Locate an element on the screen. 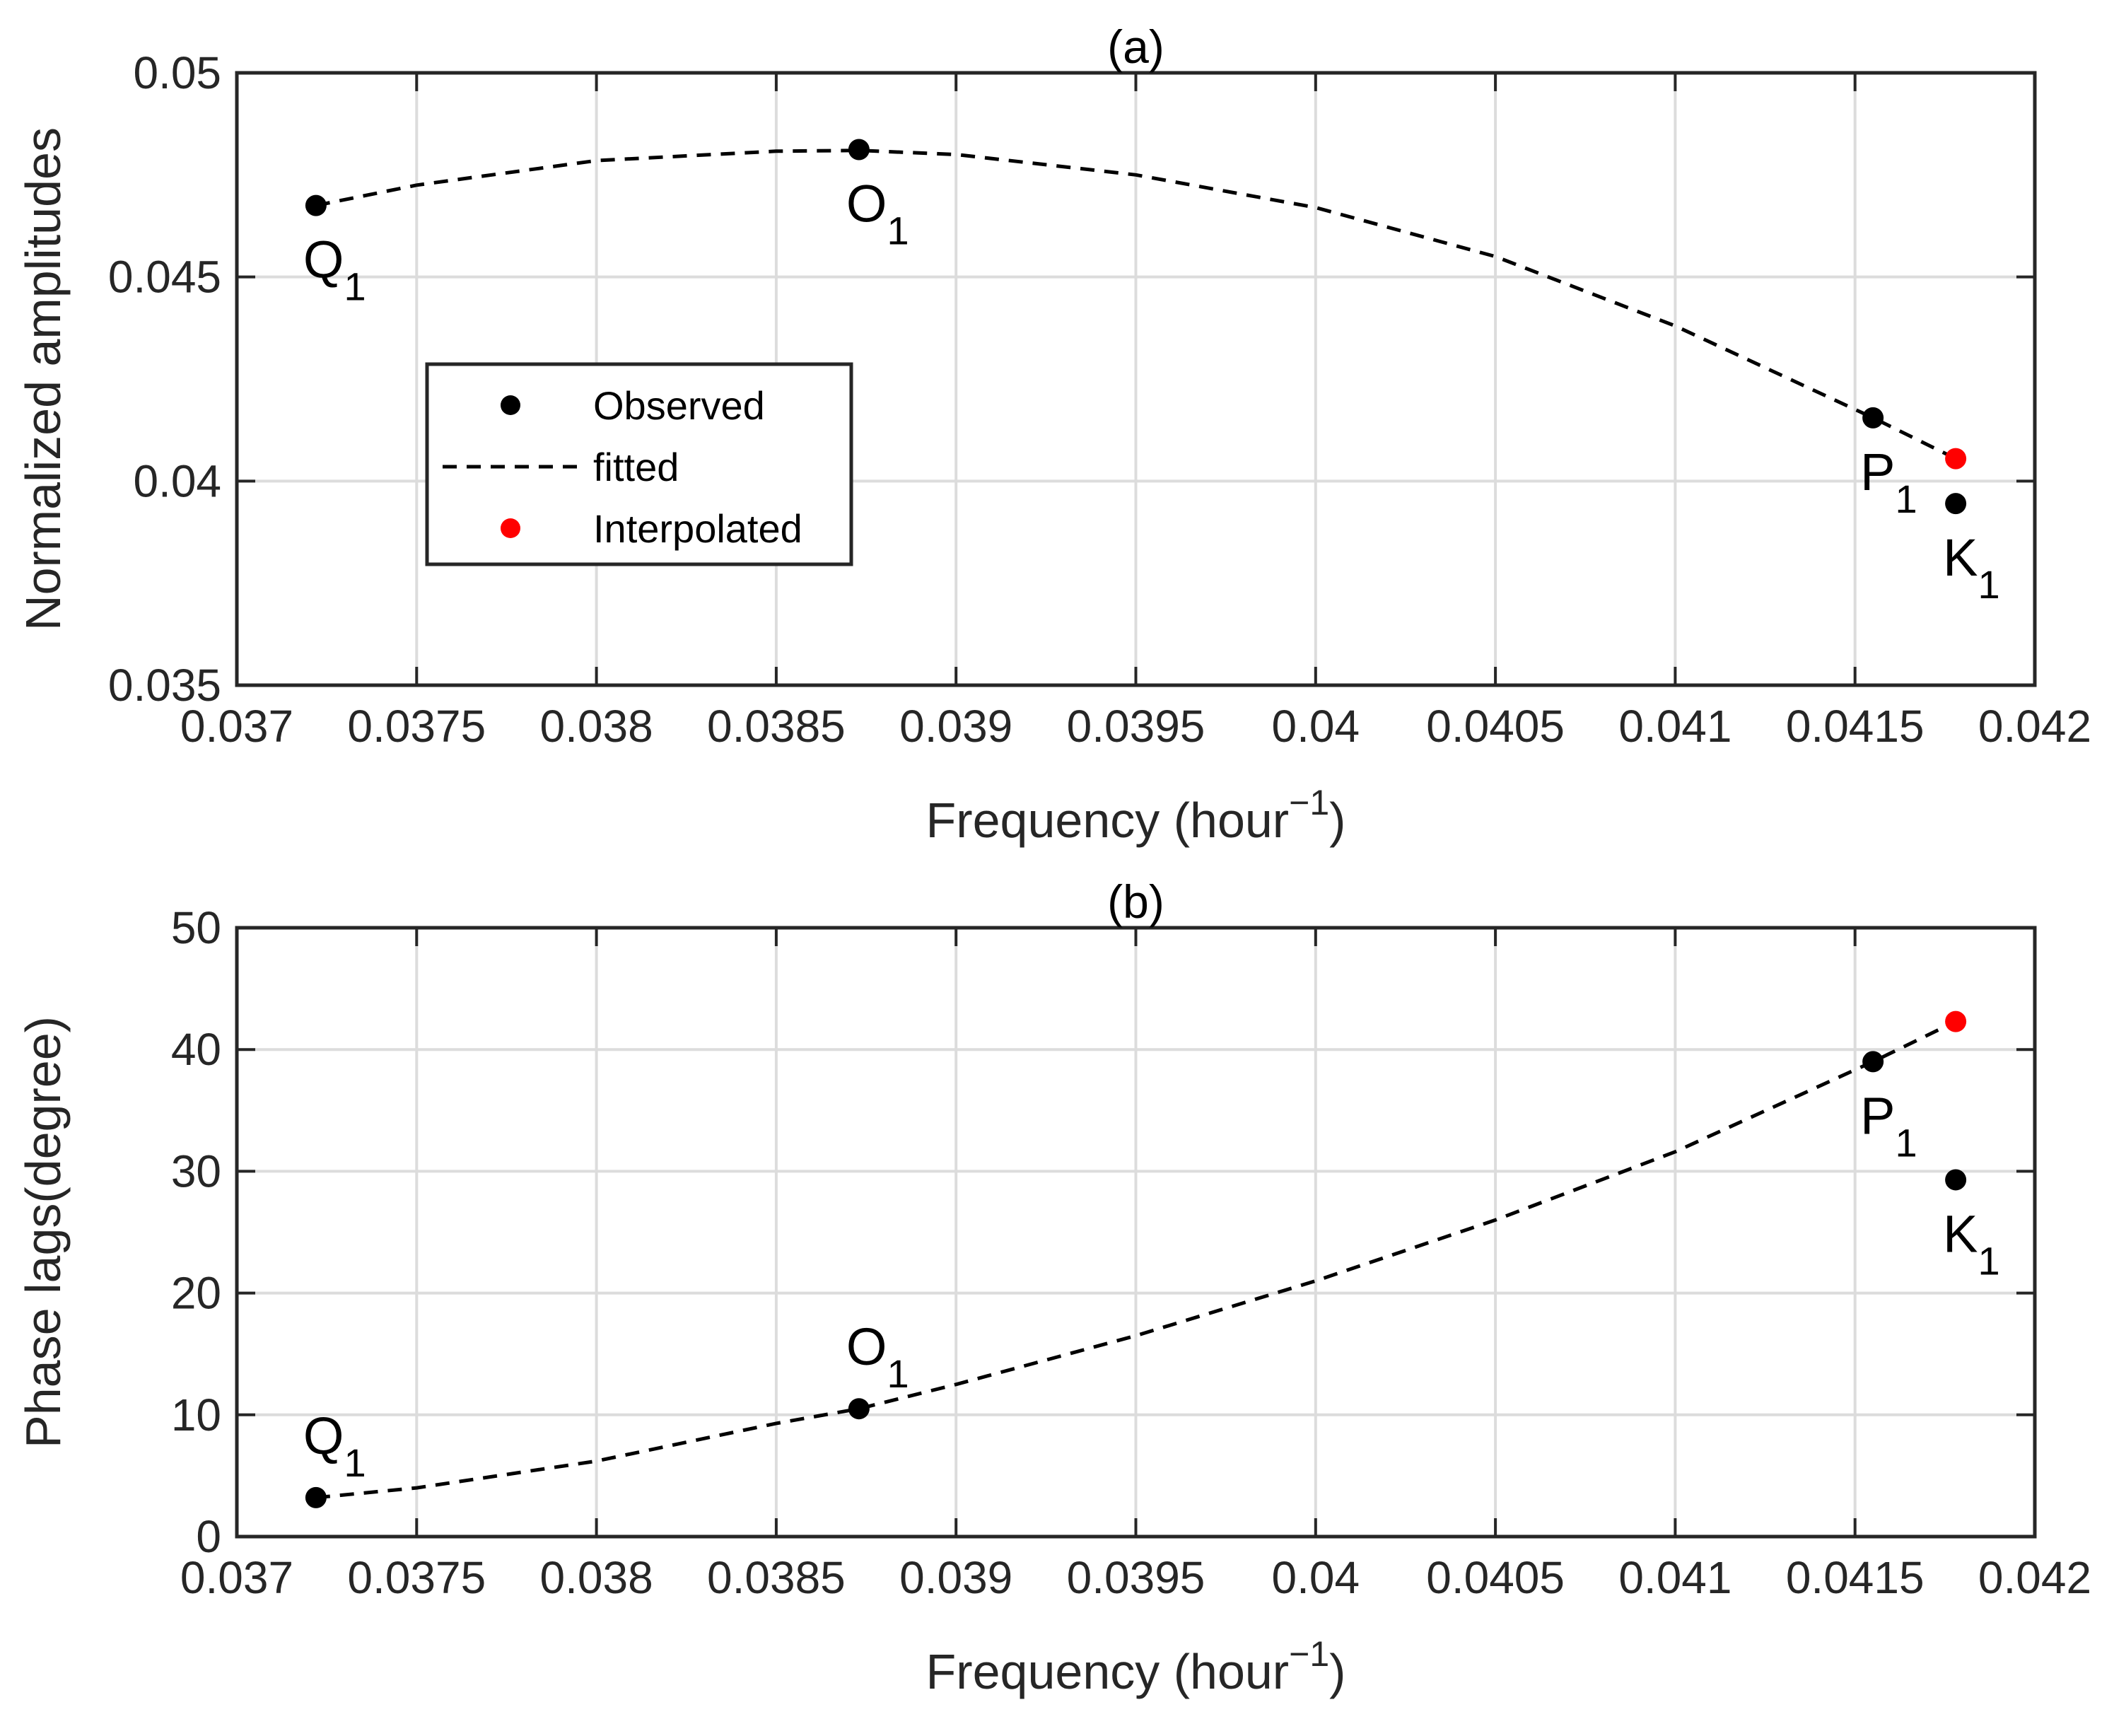  y-tick-label: 10 is located at coordinates (196, 1415).